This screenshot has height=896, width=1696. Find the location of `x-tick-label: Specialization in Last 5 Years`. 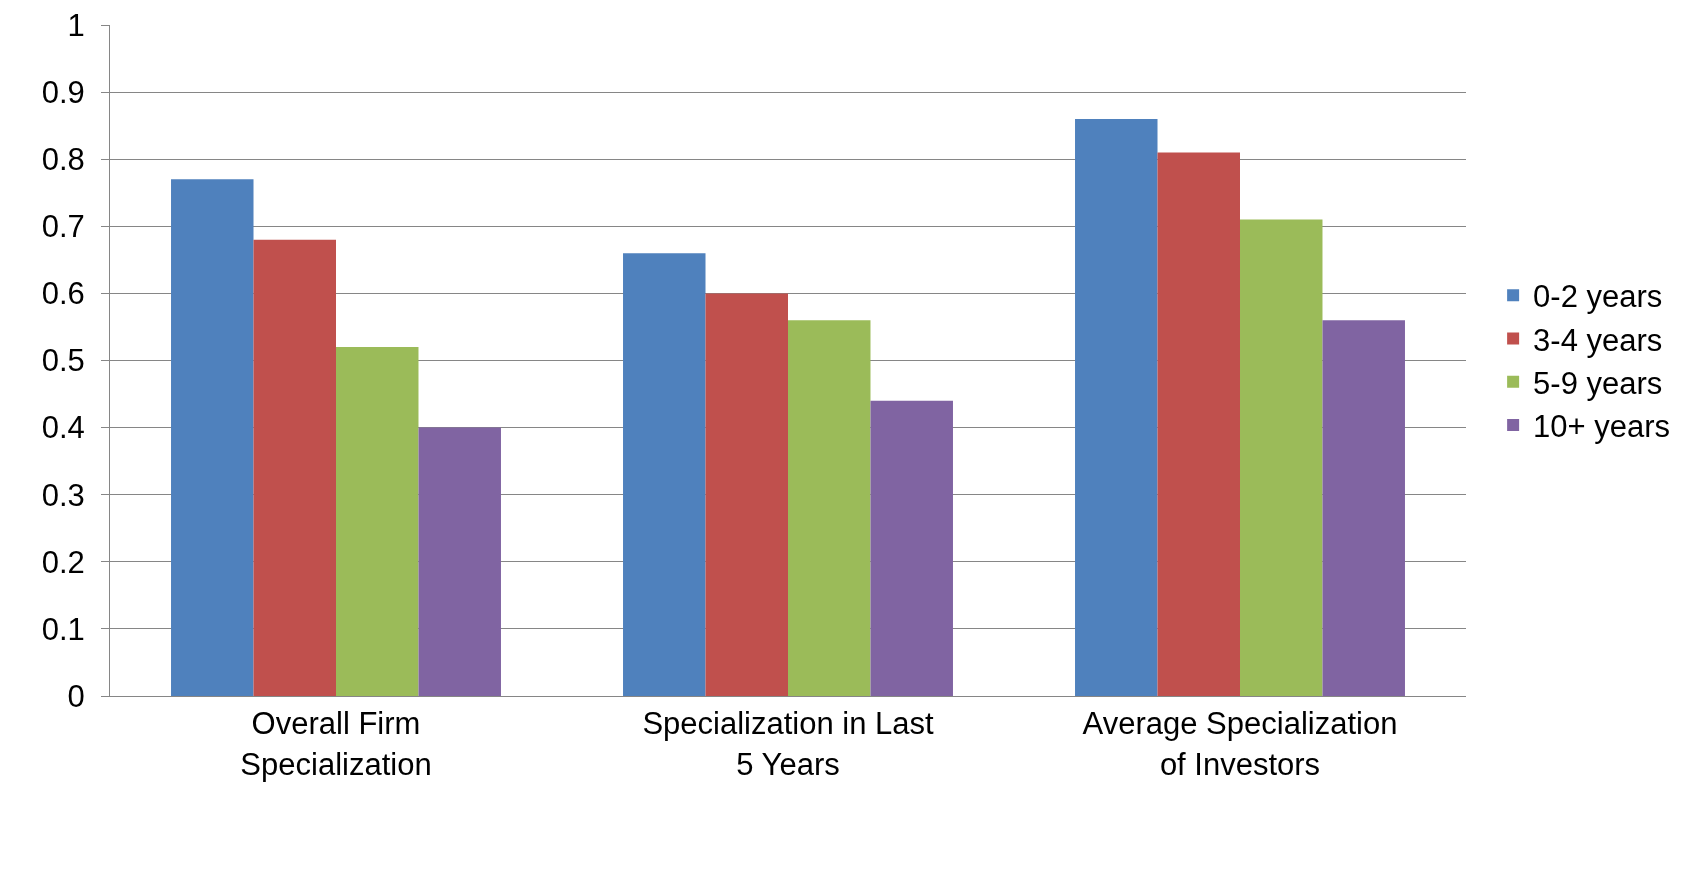

x-tick-label: Specialization in Last 5 Years is located at coordinates (788, 744).